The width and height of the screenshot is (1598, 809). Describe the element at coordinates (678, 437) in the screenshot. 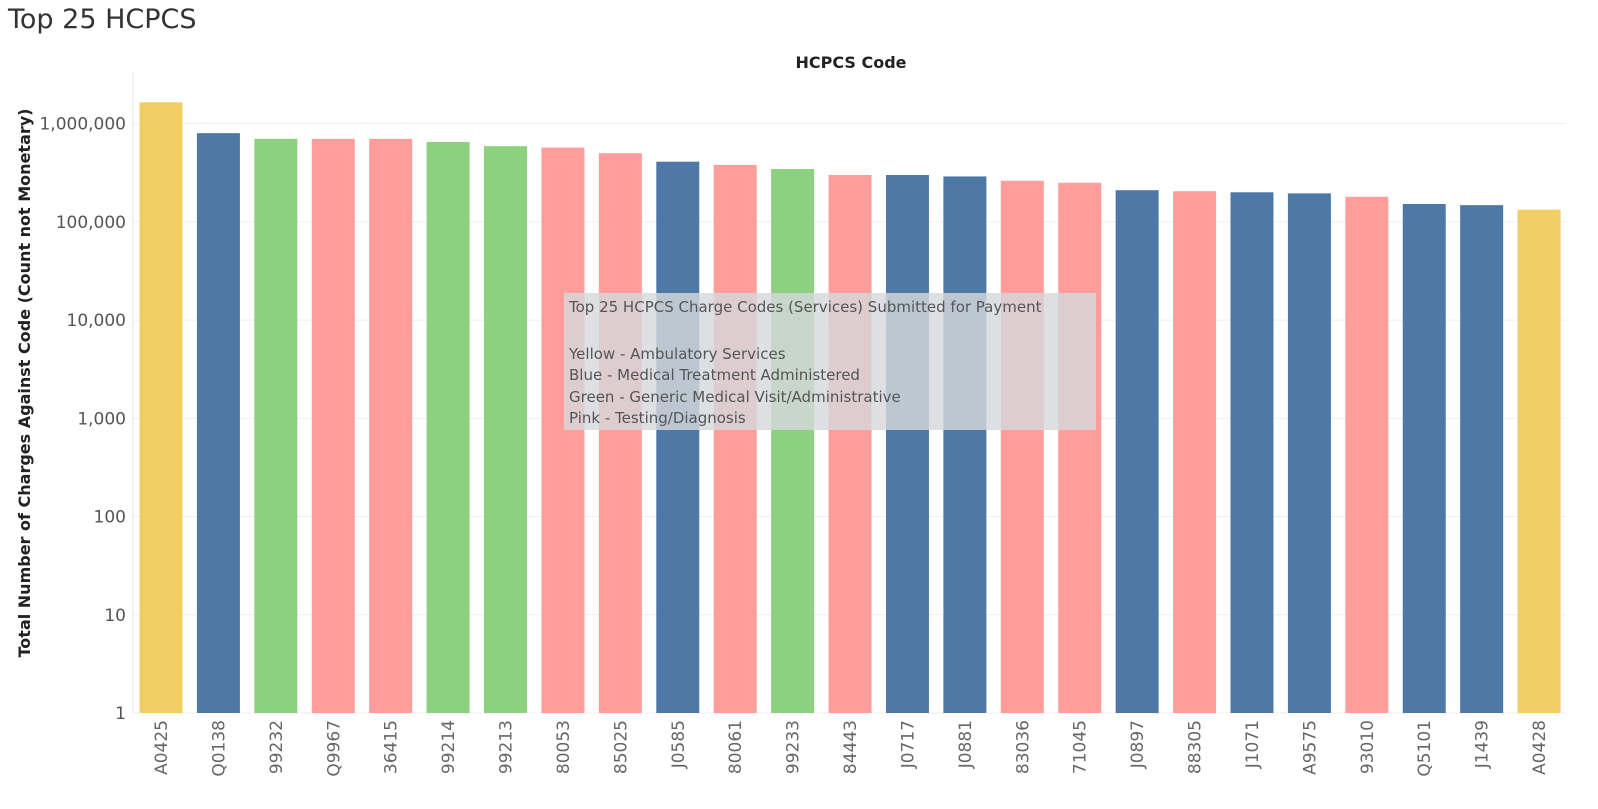

I see `bar-J0585` at that location.